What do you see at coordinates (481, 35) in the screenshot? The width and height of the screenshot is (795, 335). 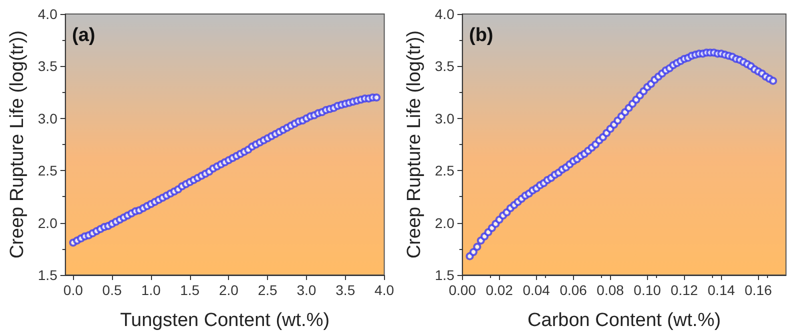 I see `annotation: (b)` at bounding box center [481, 35].